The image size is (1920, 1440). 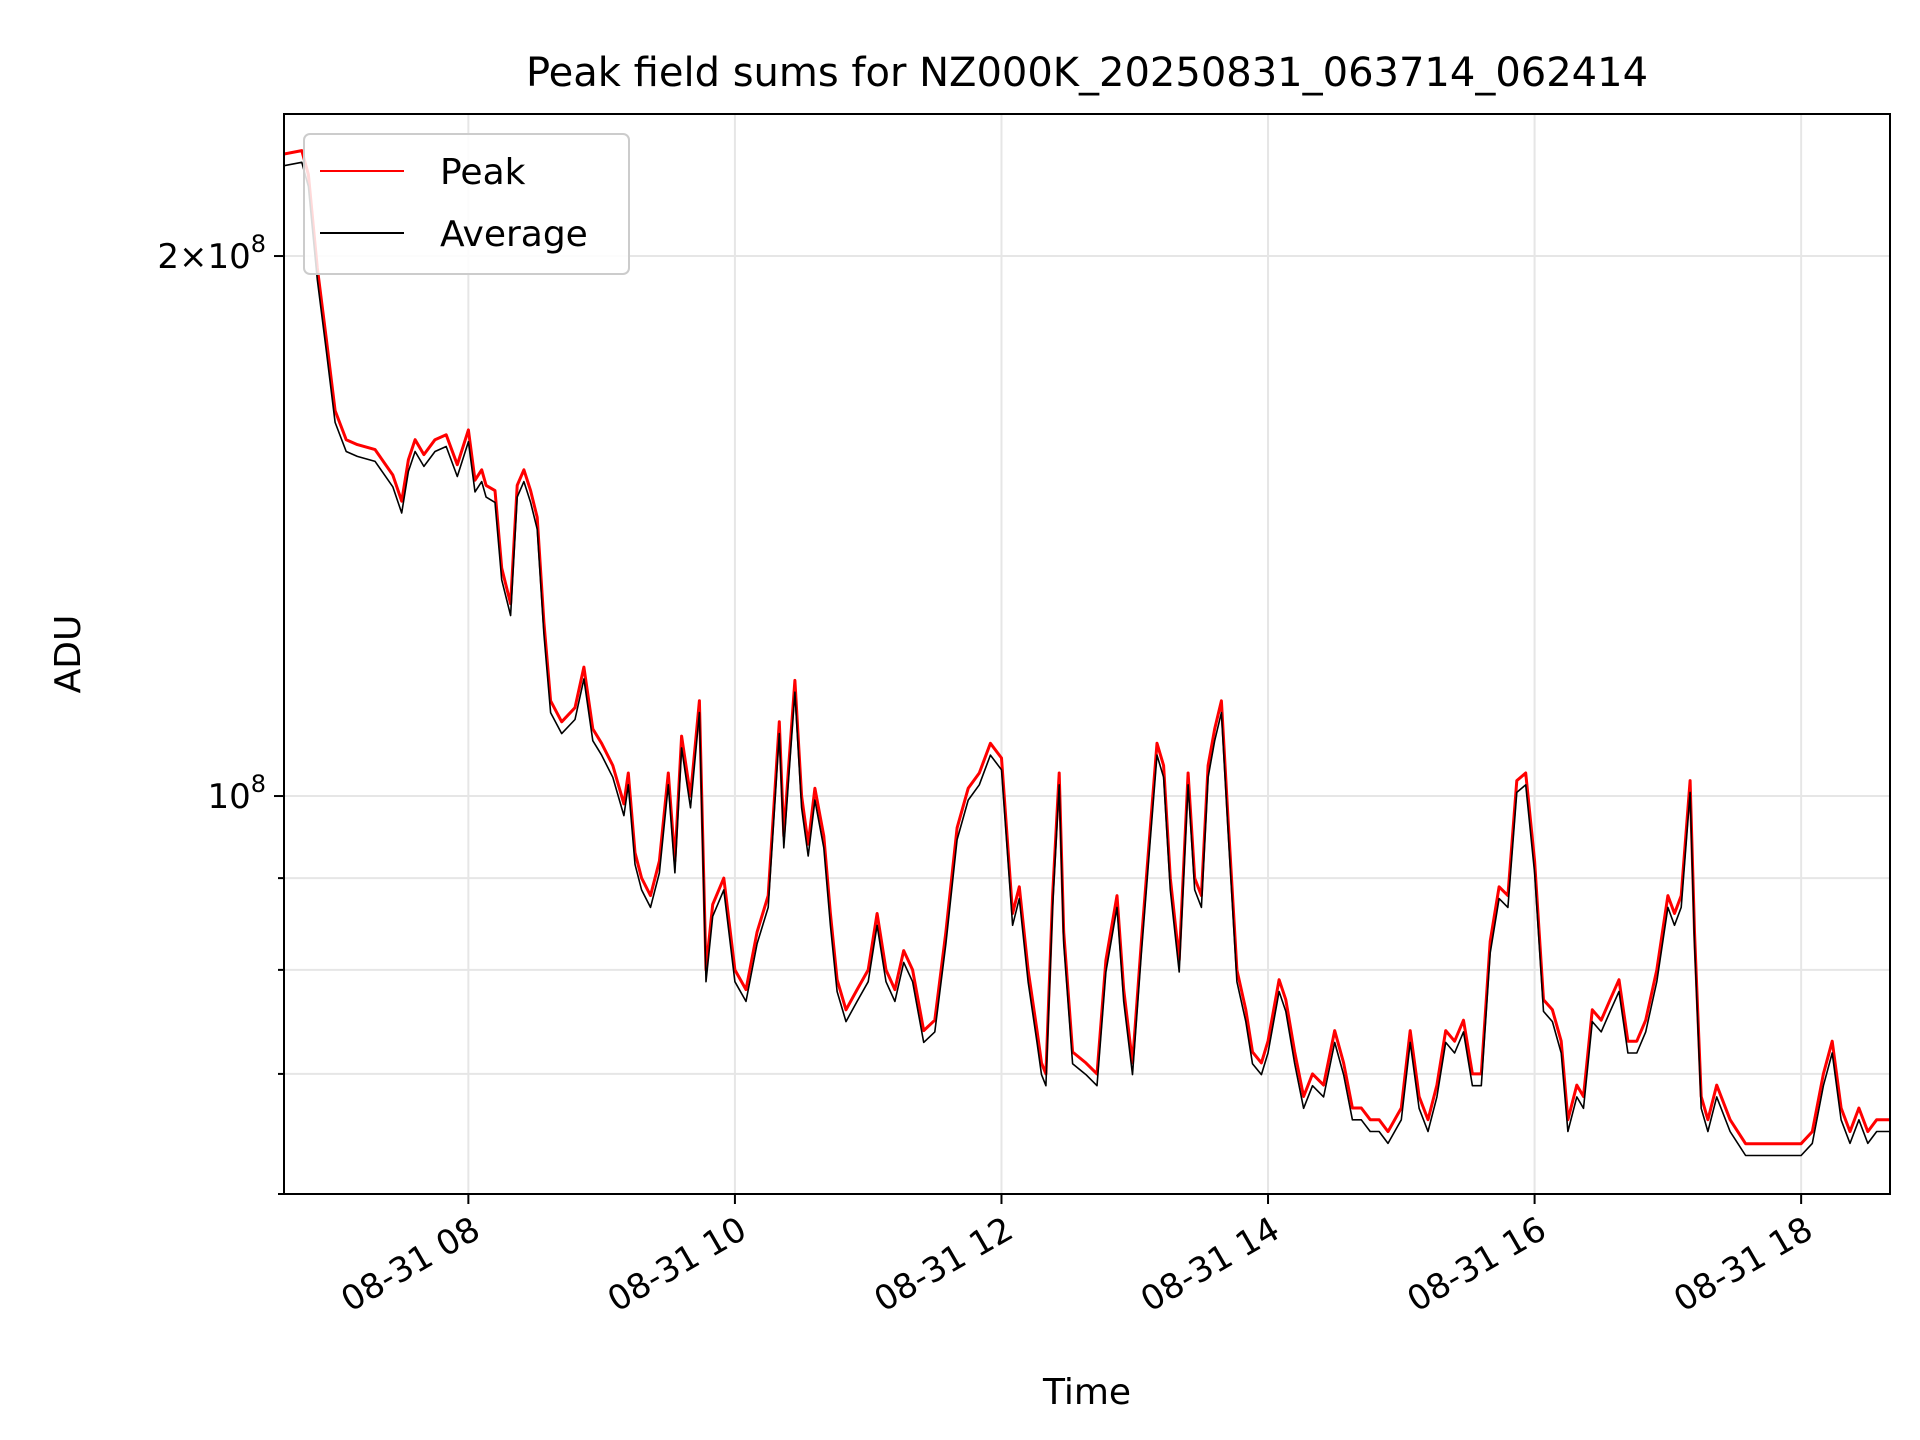 I want to click on y-tick-label: 108, so click(x=236, y=793).